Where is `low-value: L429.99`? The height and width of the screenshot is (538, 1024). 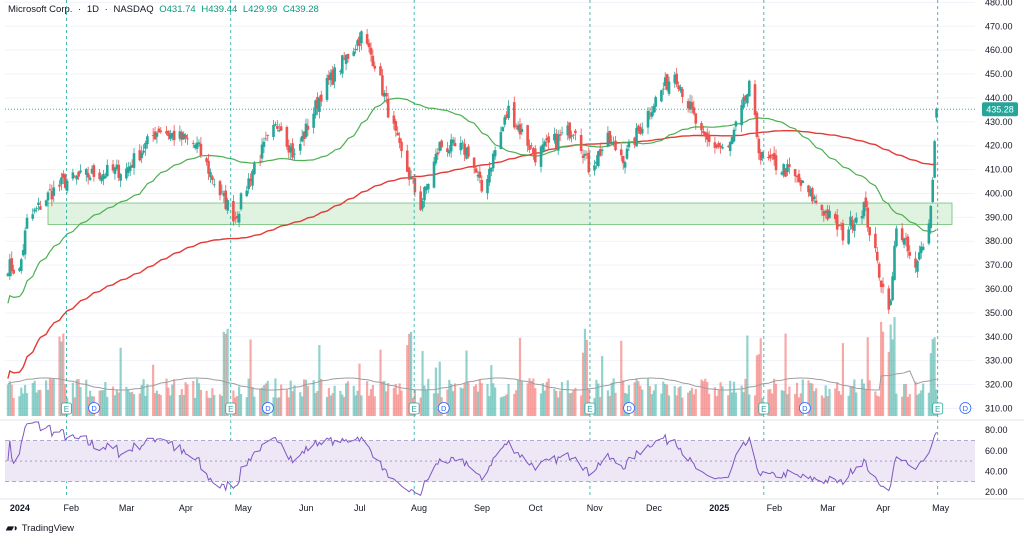
low-value: L429.99 is located at coordinates (260, 9).